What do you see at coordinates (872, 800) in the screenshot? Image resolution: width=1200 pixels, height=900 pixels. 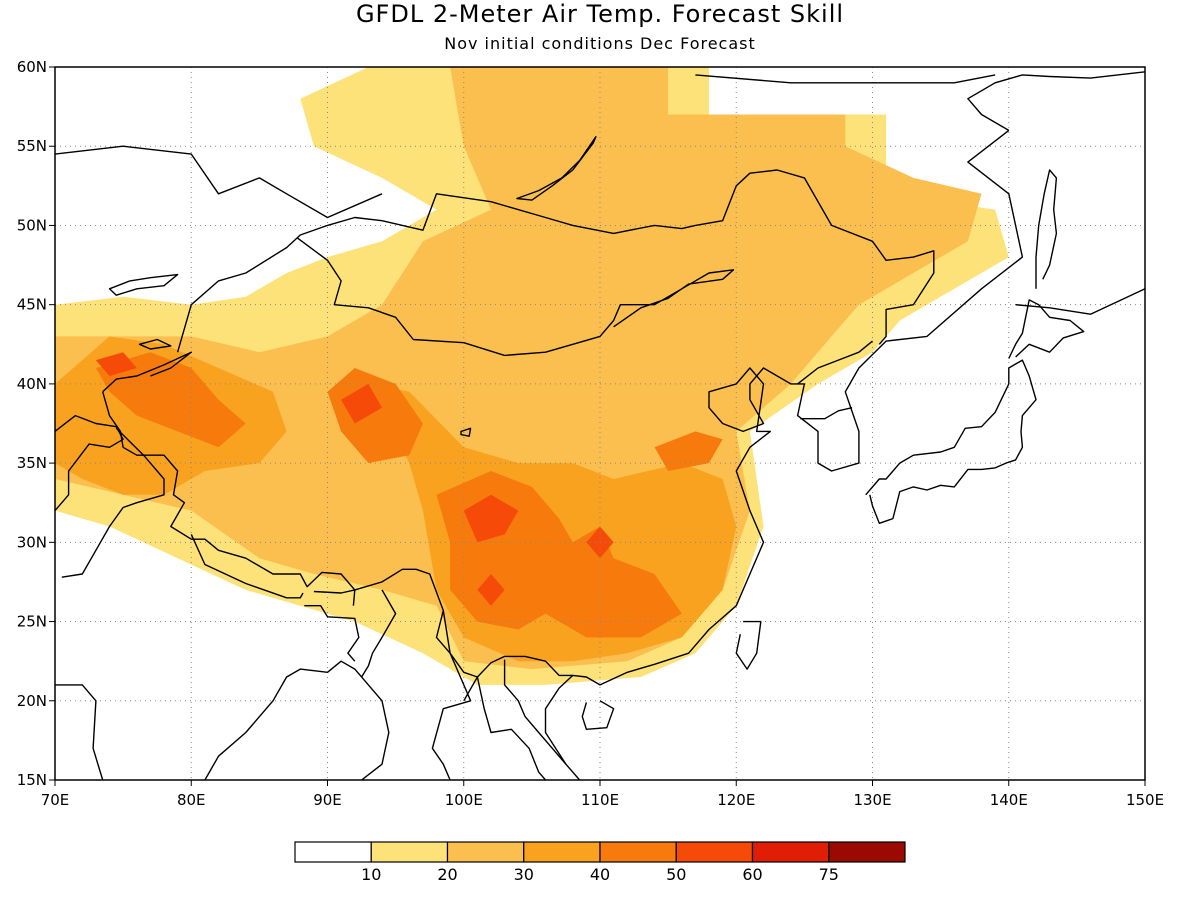 I see `lon-tick-label: 130E` at bounding box center [872, 800].